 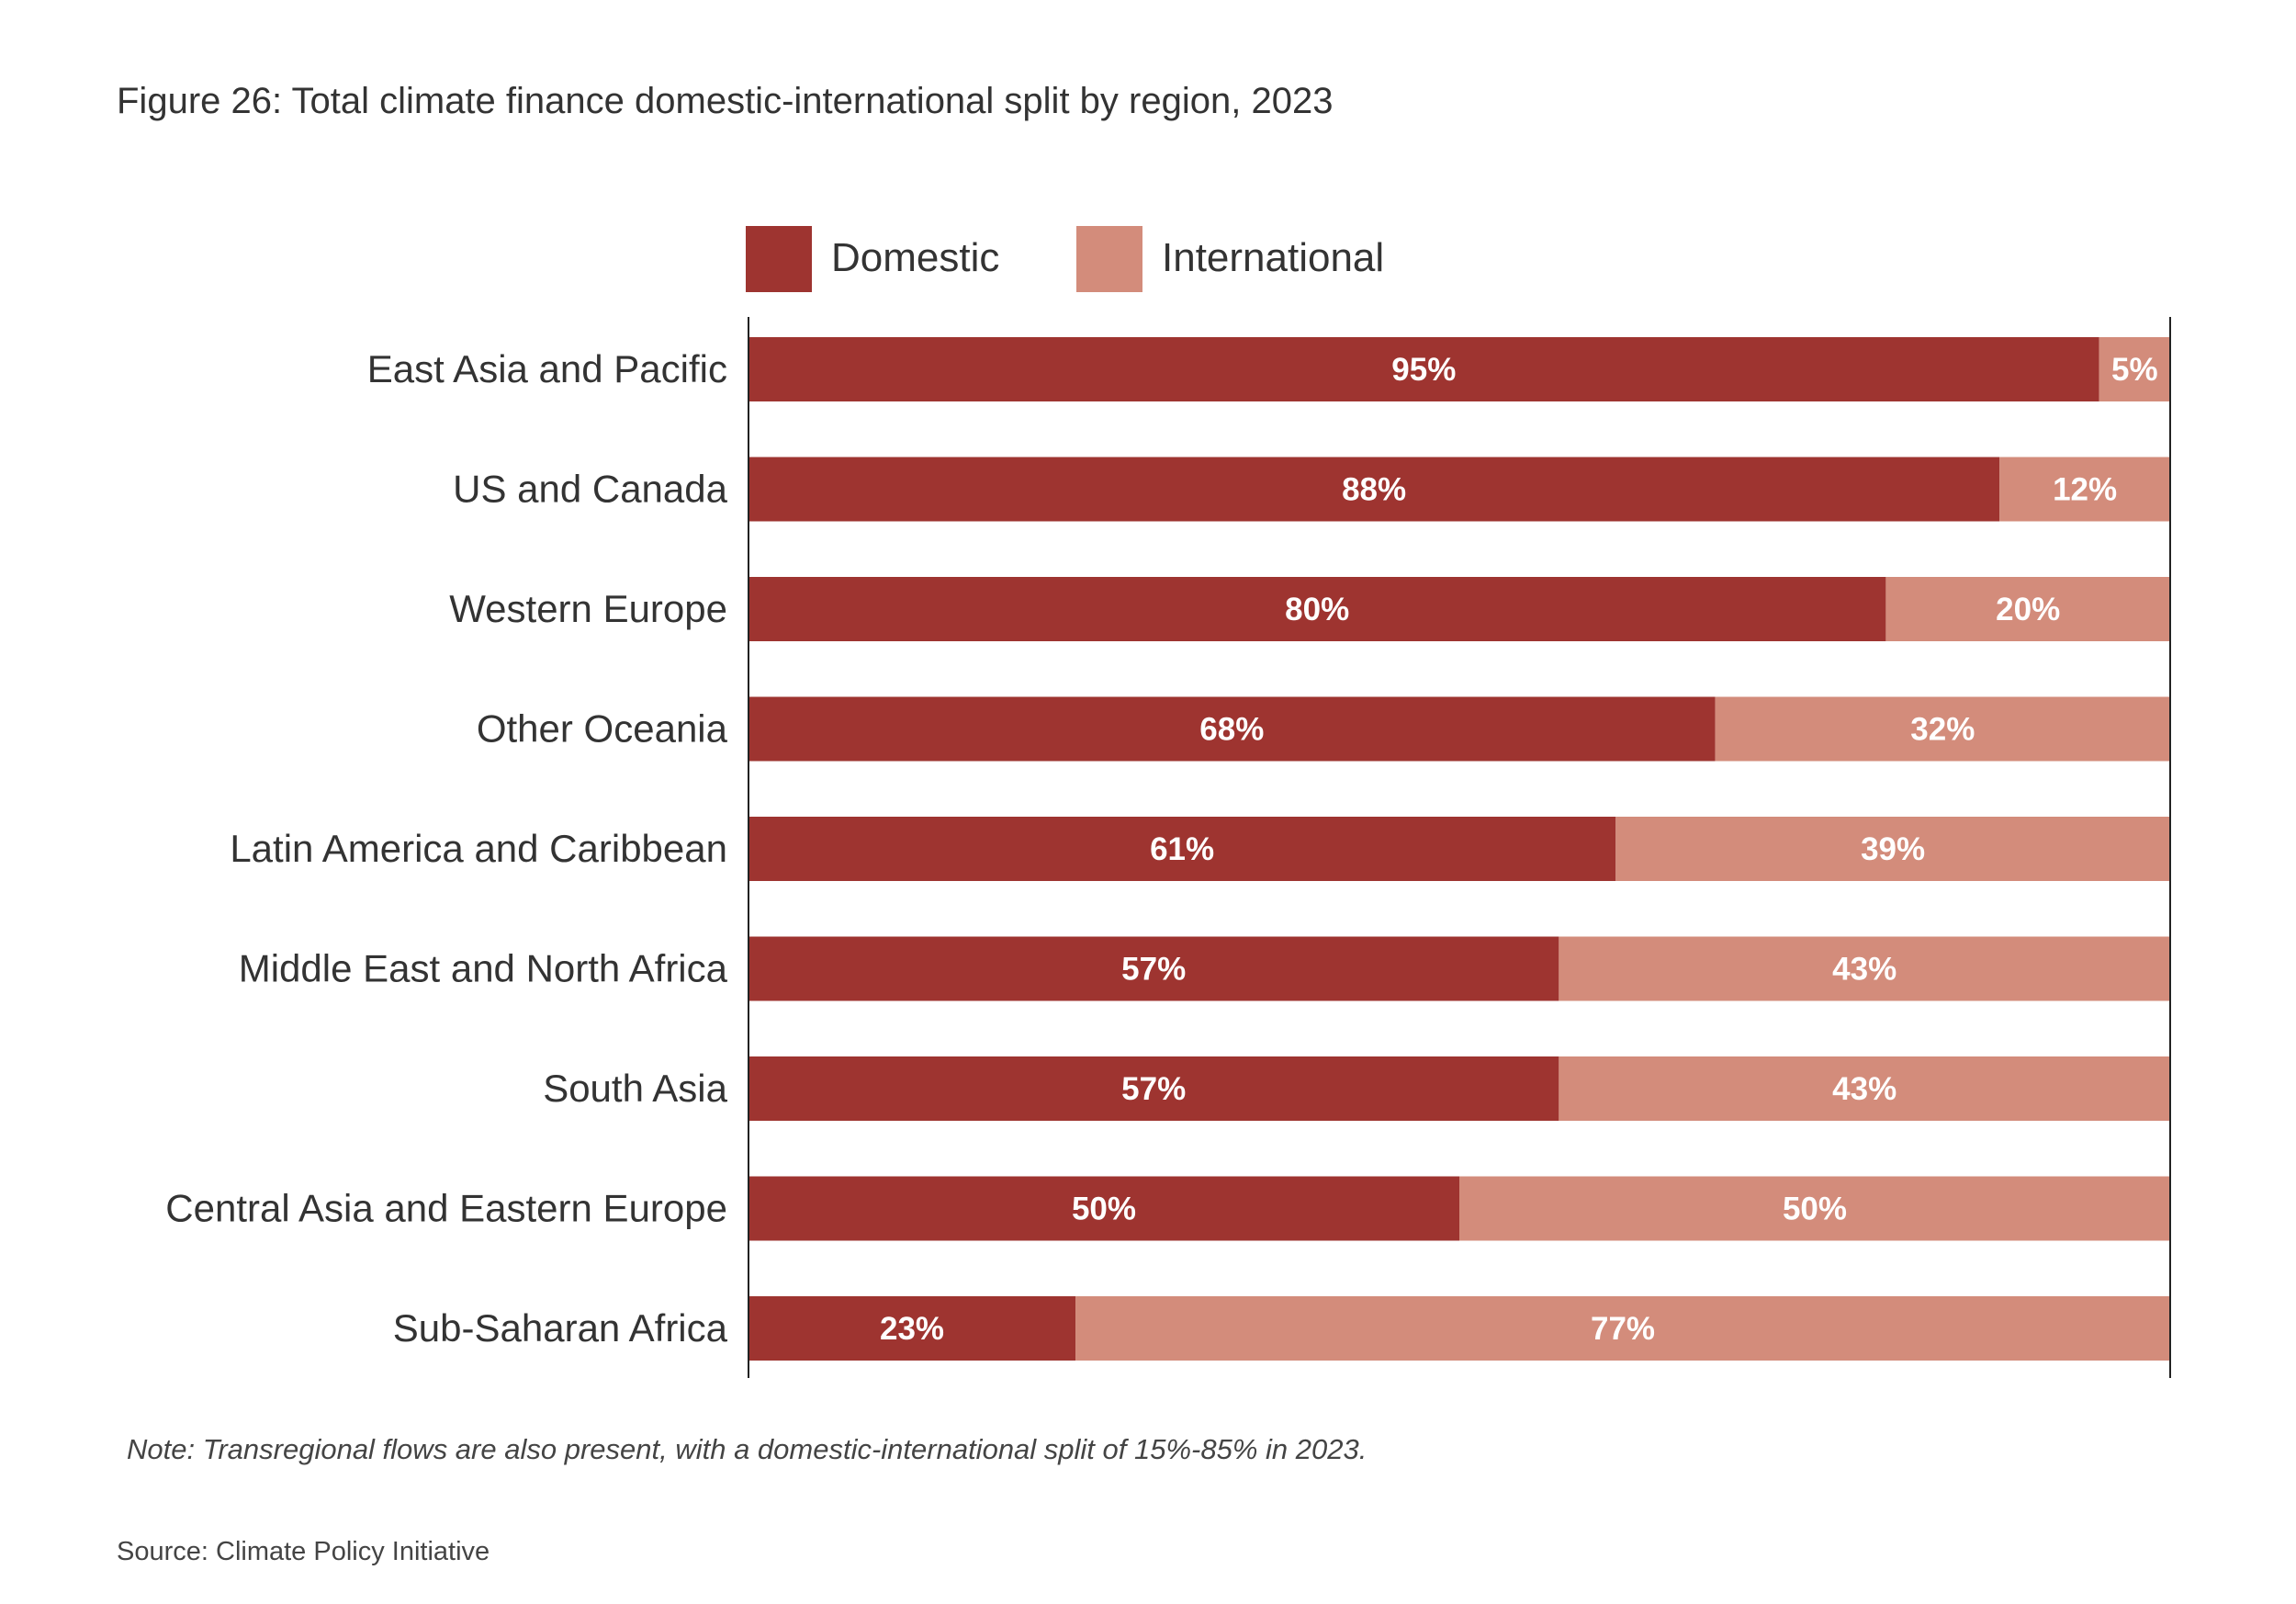 I want to click on legend-label-domestic: Domestic, so click(x=915, y=257).